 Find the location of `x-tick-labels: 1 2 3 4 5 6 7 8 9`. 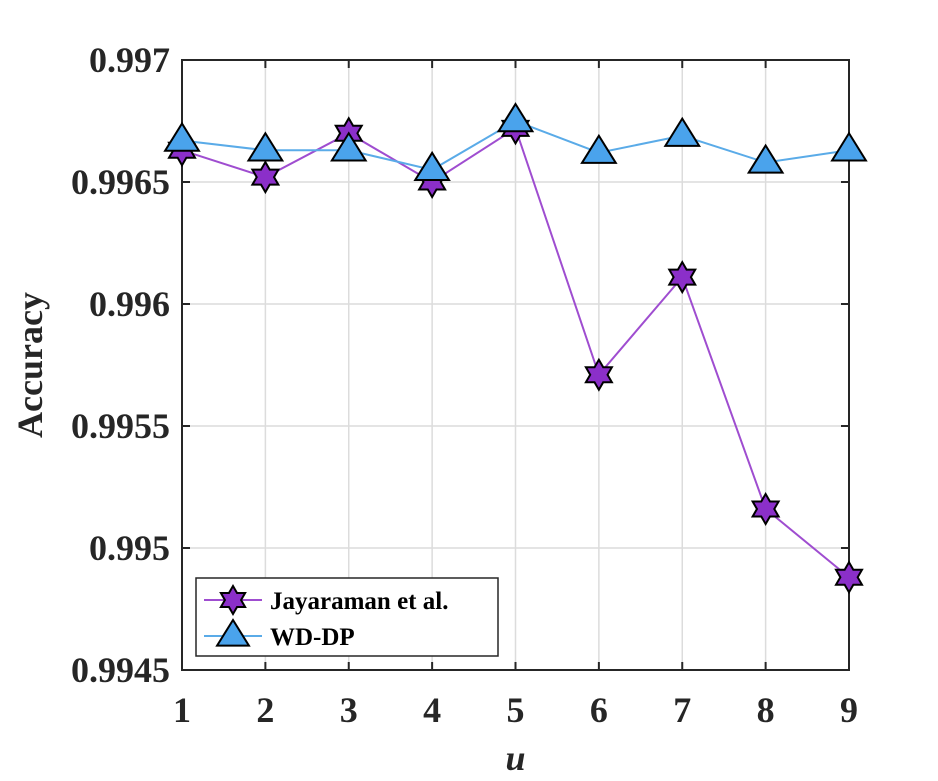

x-tick-labels: 1 2 3 4 5 6 7 8 9 is located at coordinates (515, 710).